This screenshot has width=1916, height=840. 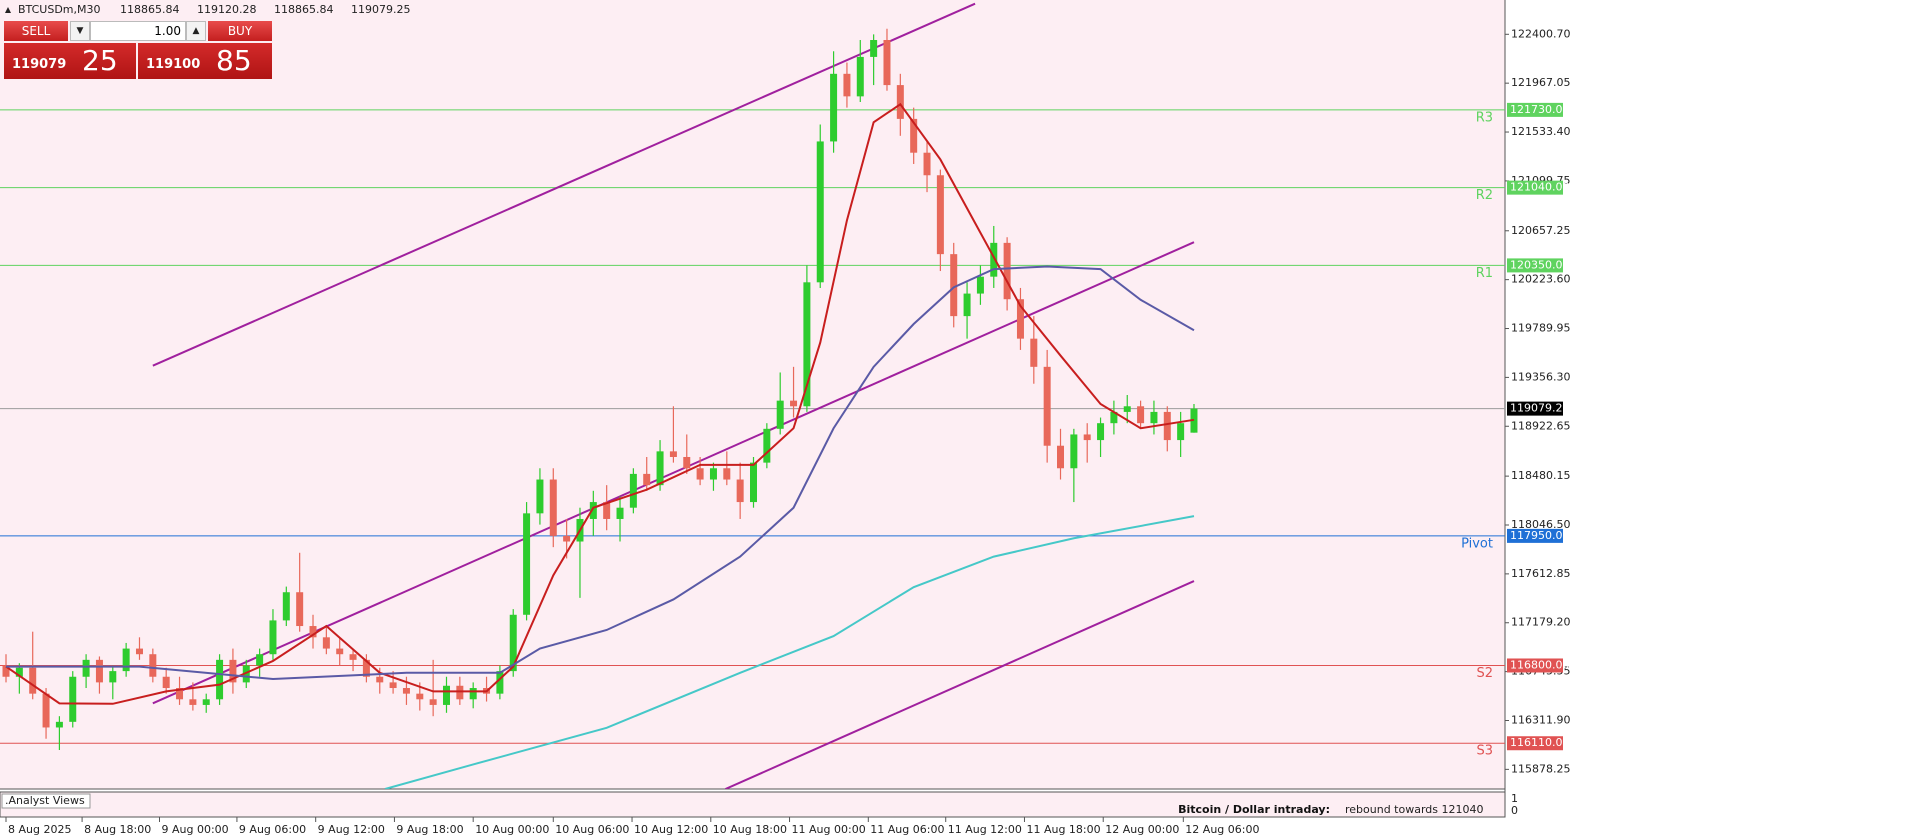 What do you see at coordinates (1541, 475) in the screenshot?
I see `y-tick-label: 118480.15` at bounding box center [1541, 475].